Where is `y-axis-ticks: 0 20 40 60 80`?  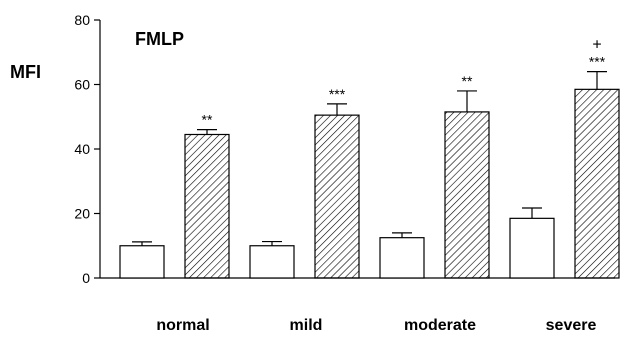 y-axis-ticks: 0 20 40 60 80 is located at coordinates (87, 149).